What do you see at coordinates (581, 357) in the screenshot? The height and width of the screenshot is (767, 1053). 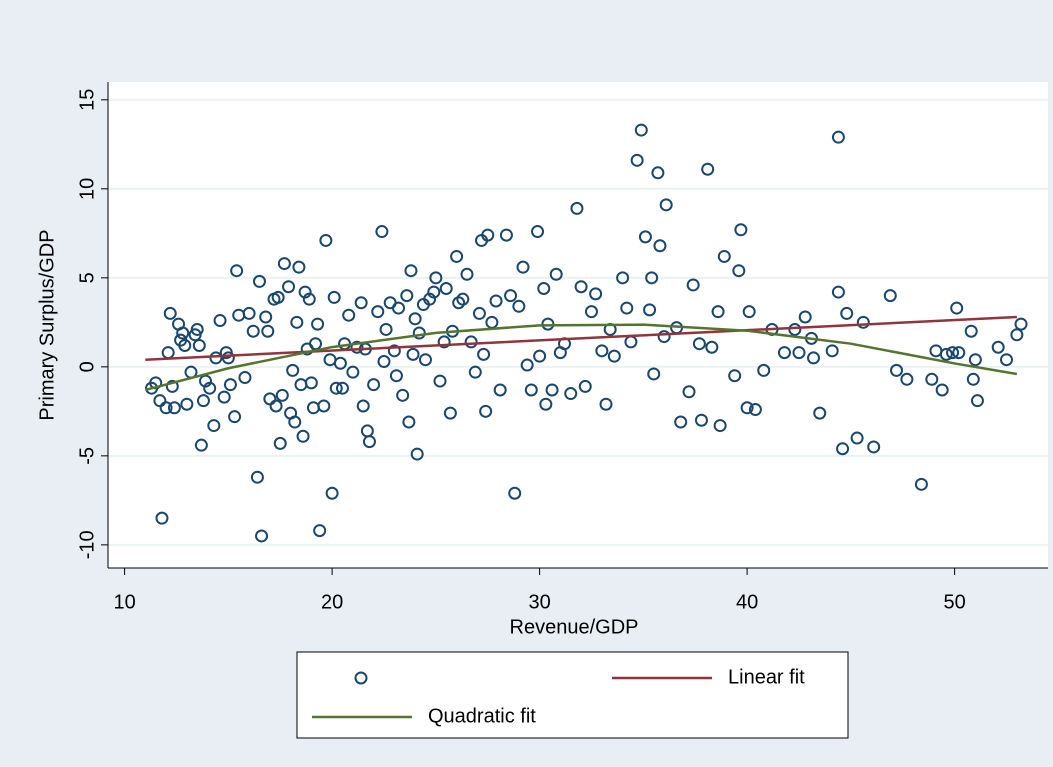 I see `fit-line` at bounding box center [581, 357].